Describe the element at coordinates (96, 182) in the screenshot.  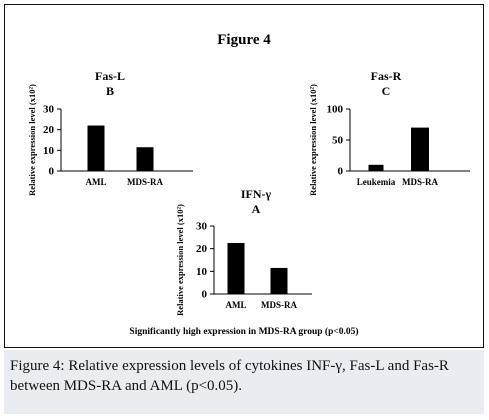
I see `chart-1-category-label: AML` at that location.